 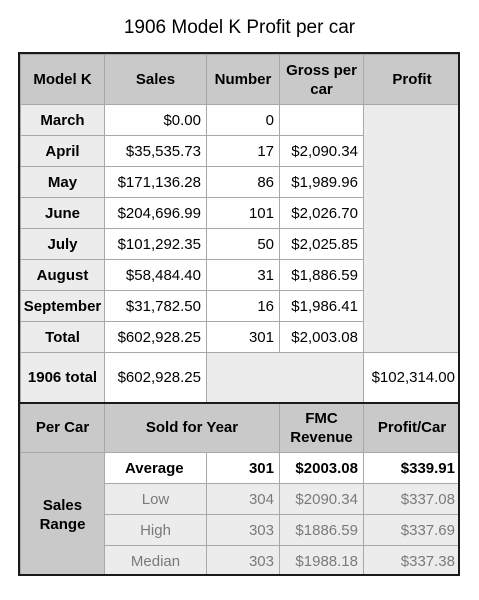 I want to click on header-gross: Gross per car, so click(x=321, y=79).